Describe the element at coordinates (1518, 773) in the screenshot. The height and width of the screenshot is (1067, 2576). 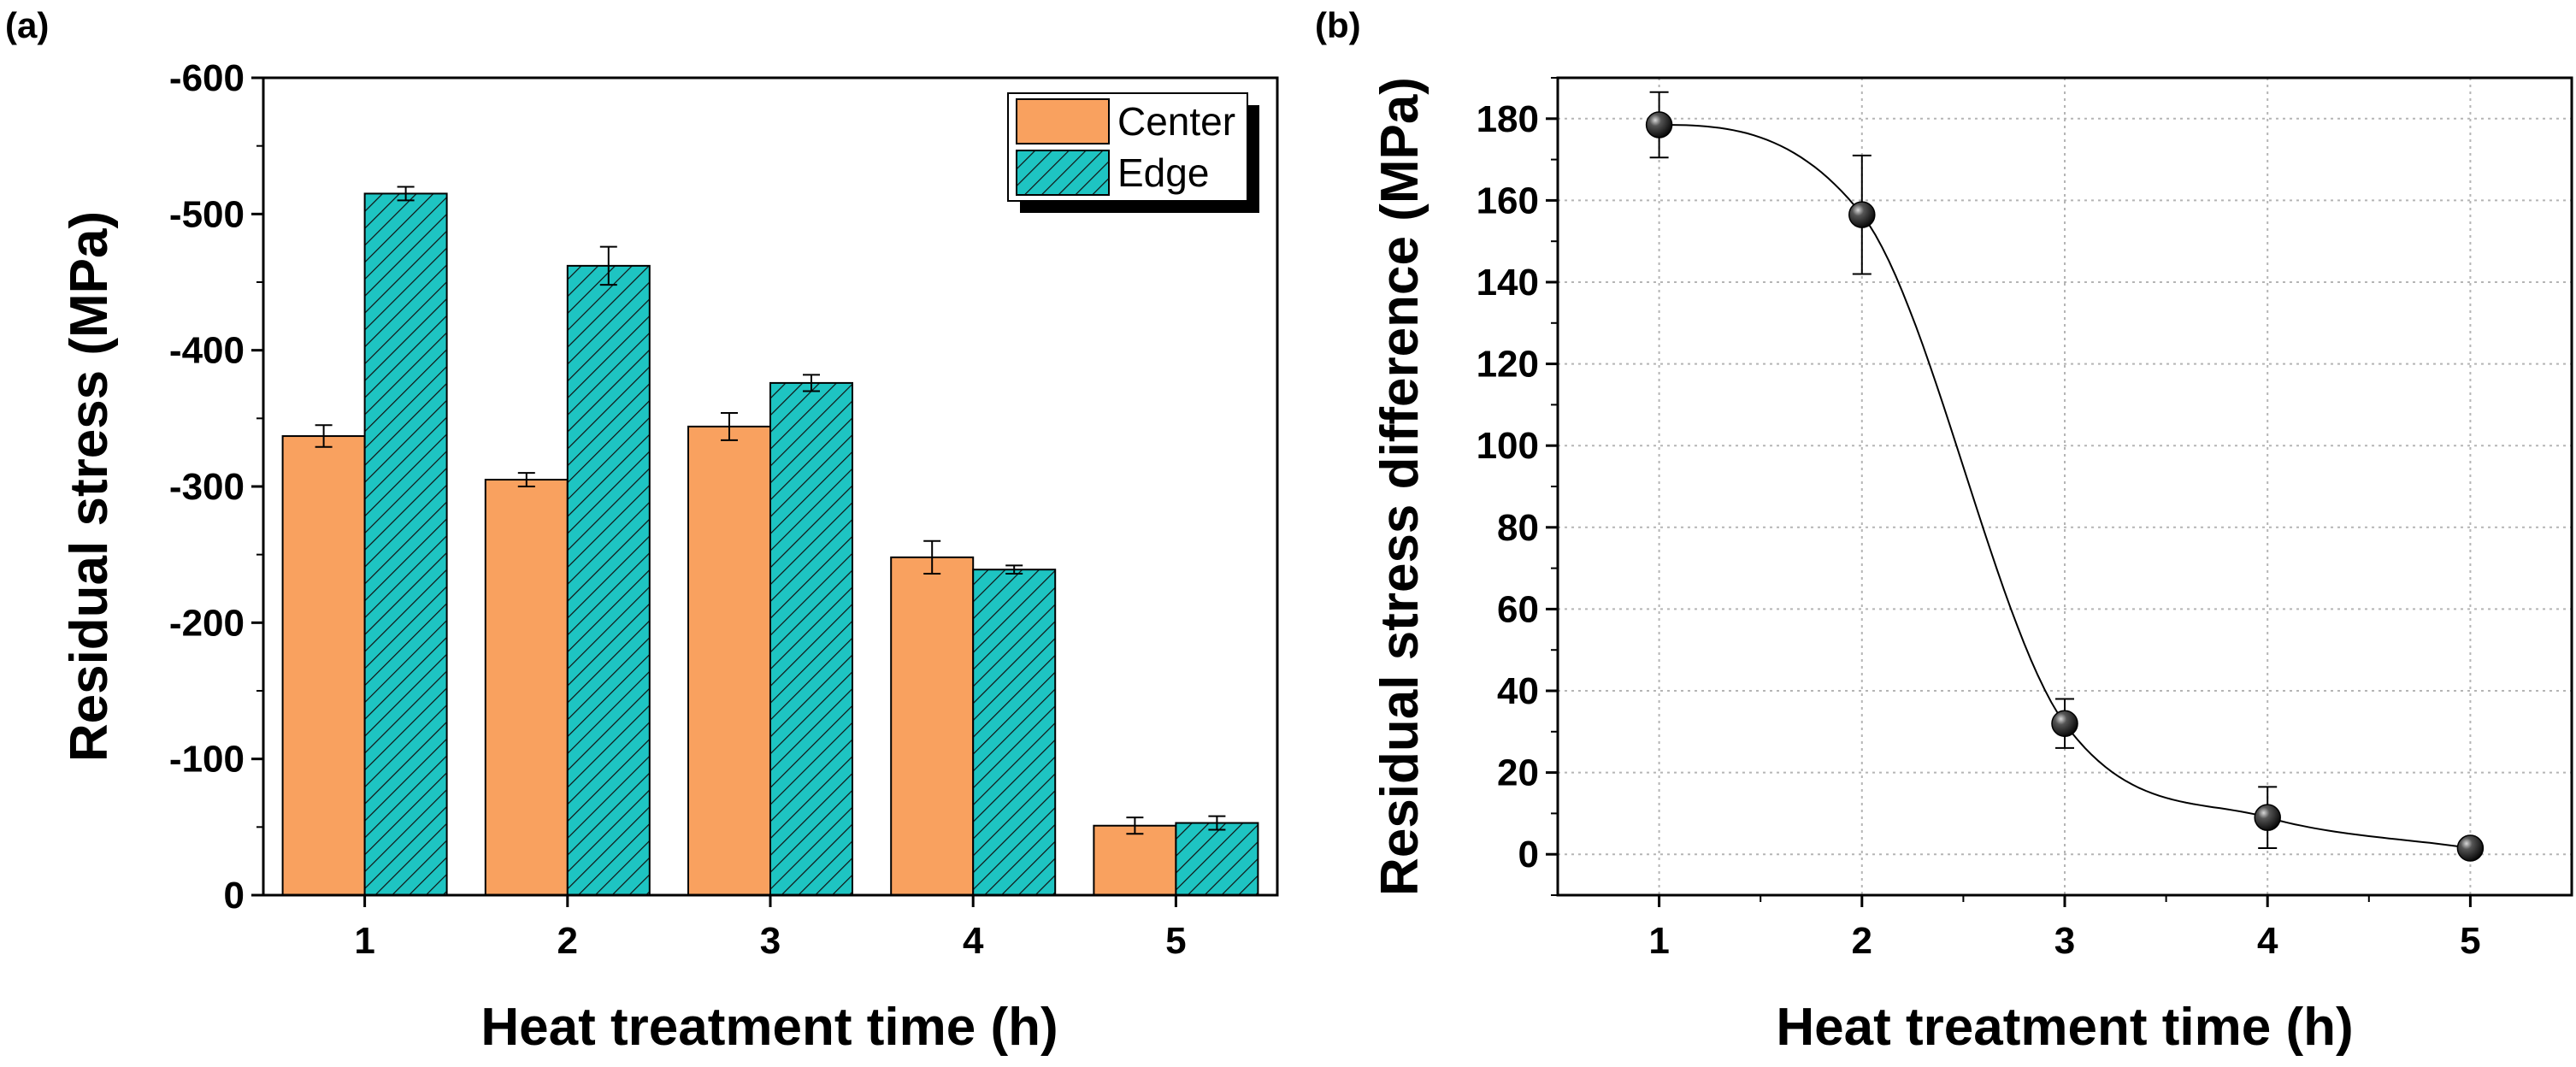
I see `y-tick-label: 20` at that location.